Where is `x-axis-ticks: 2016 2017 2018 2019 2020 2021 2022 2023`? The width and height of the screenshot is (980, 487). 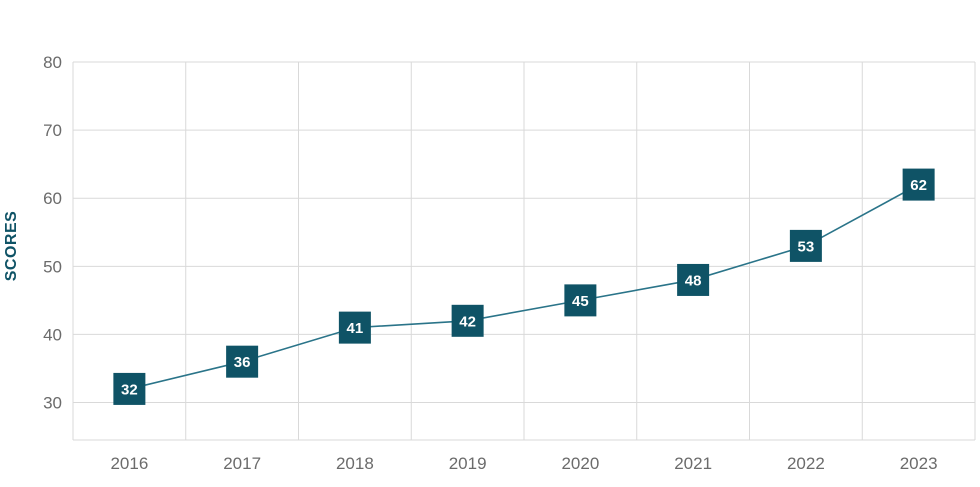
x-axis-ticks: 2016 2017 2018 2019 2020 2021 2022 2023 is located at coordinates (523, 463).